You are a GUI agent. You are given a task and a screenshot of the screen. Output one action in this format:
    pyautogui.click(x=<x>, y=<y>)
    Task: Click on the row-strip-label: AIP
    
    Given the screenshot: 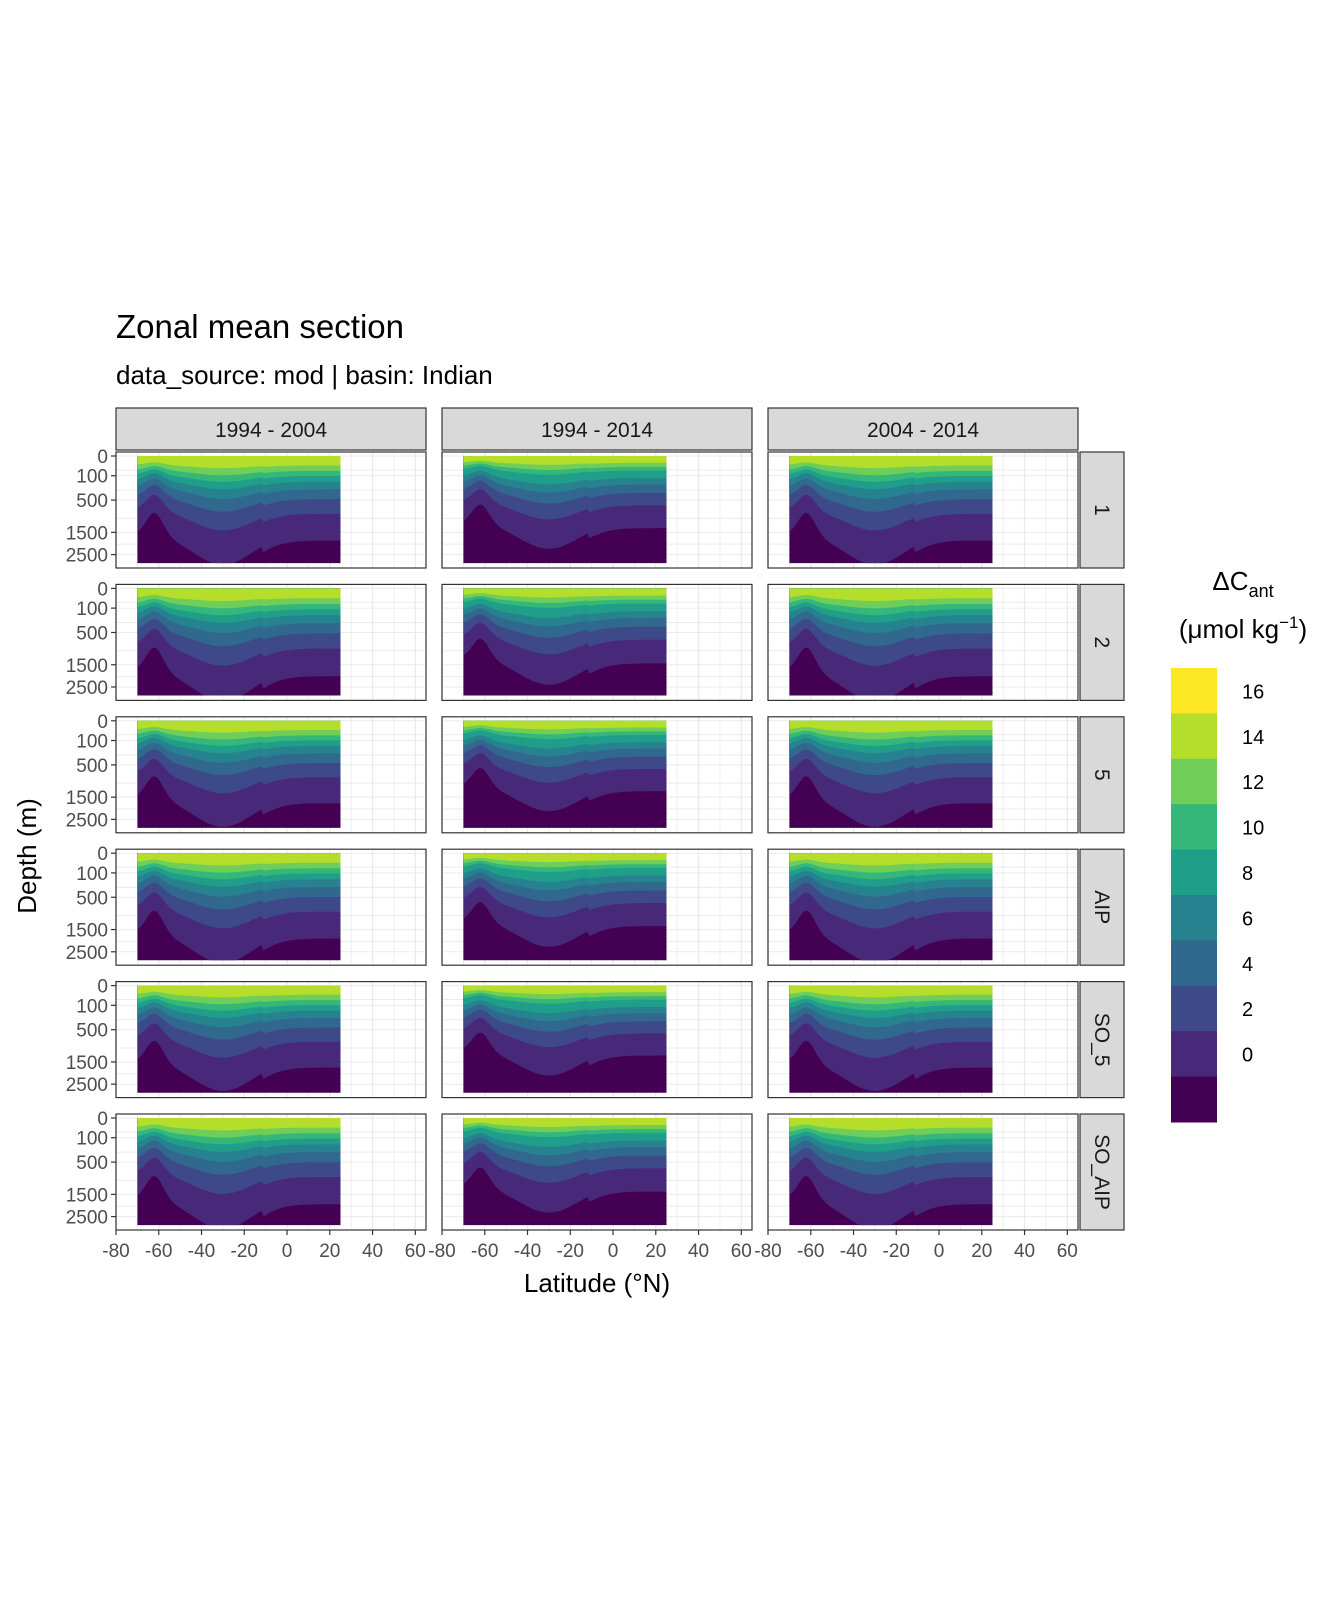 What is the action you would take?
    pyautogui.click(x=1101, y=907)
    